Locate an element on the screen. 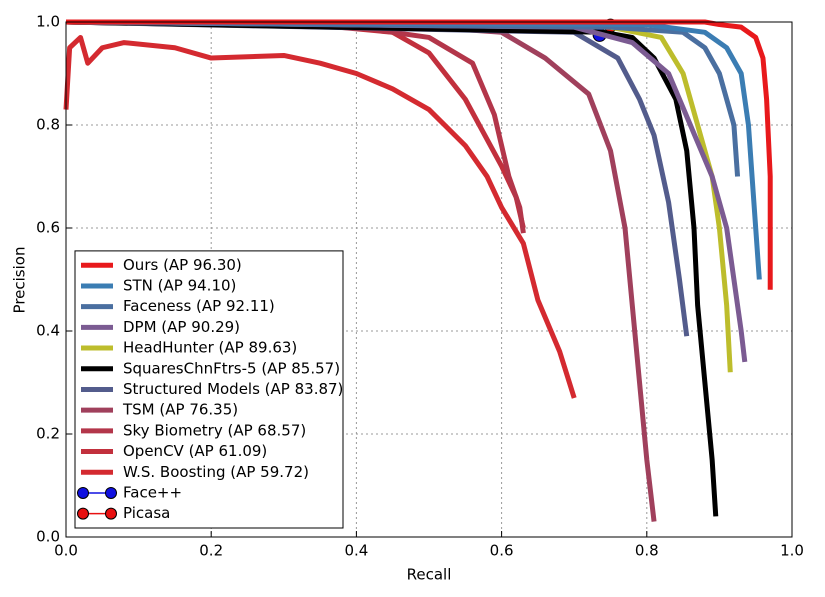 The width and height of the screenshot is (825, 597). legend-label: Faceness (AP 92.11) is located at coordinates (199, 306).